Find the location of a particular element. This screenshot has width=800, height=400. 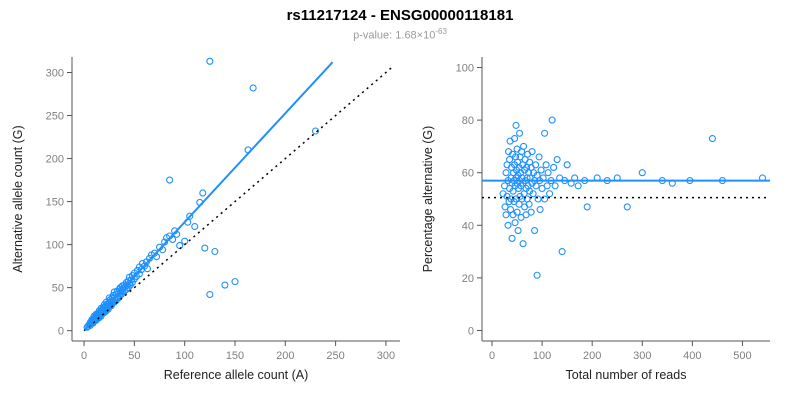

svg-text: 500 is located at coordinates (742, 356).